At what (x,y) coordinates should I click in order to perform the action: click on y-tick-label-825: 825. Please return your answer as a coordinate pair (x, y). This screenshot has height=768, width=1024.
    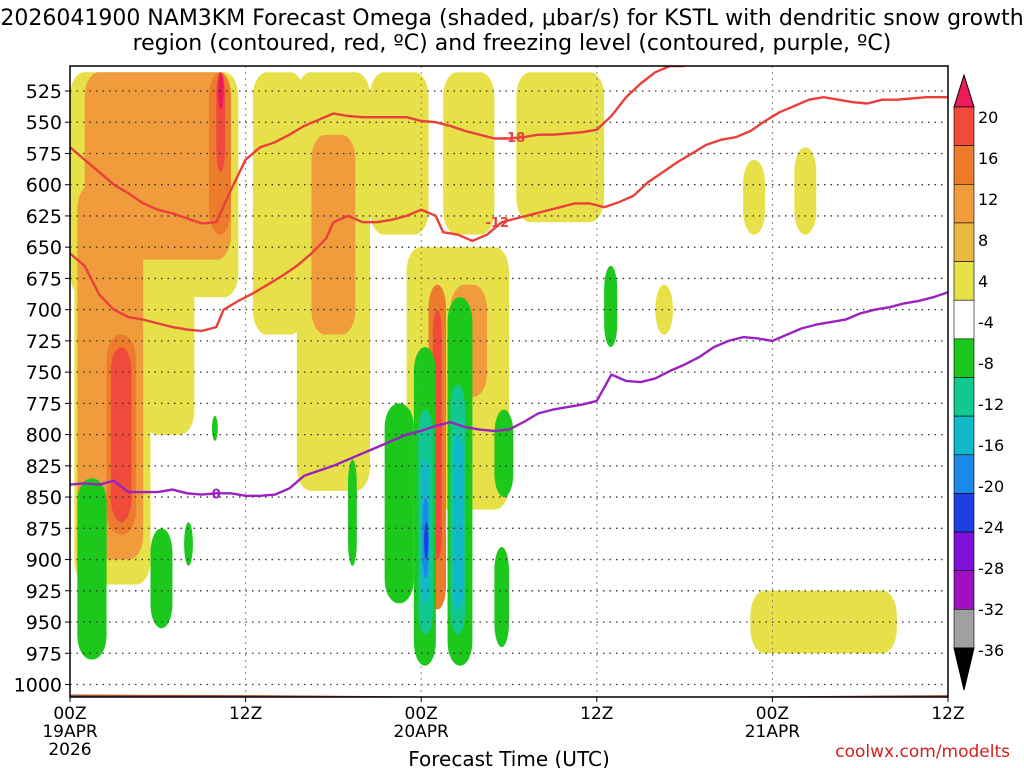
    Looking at the image, I should click on (44, 467).